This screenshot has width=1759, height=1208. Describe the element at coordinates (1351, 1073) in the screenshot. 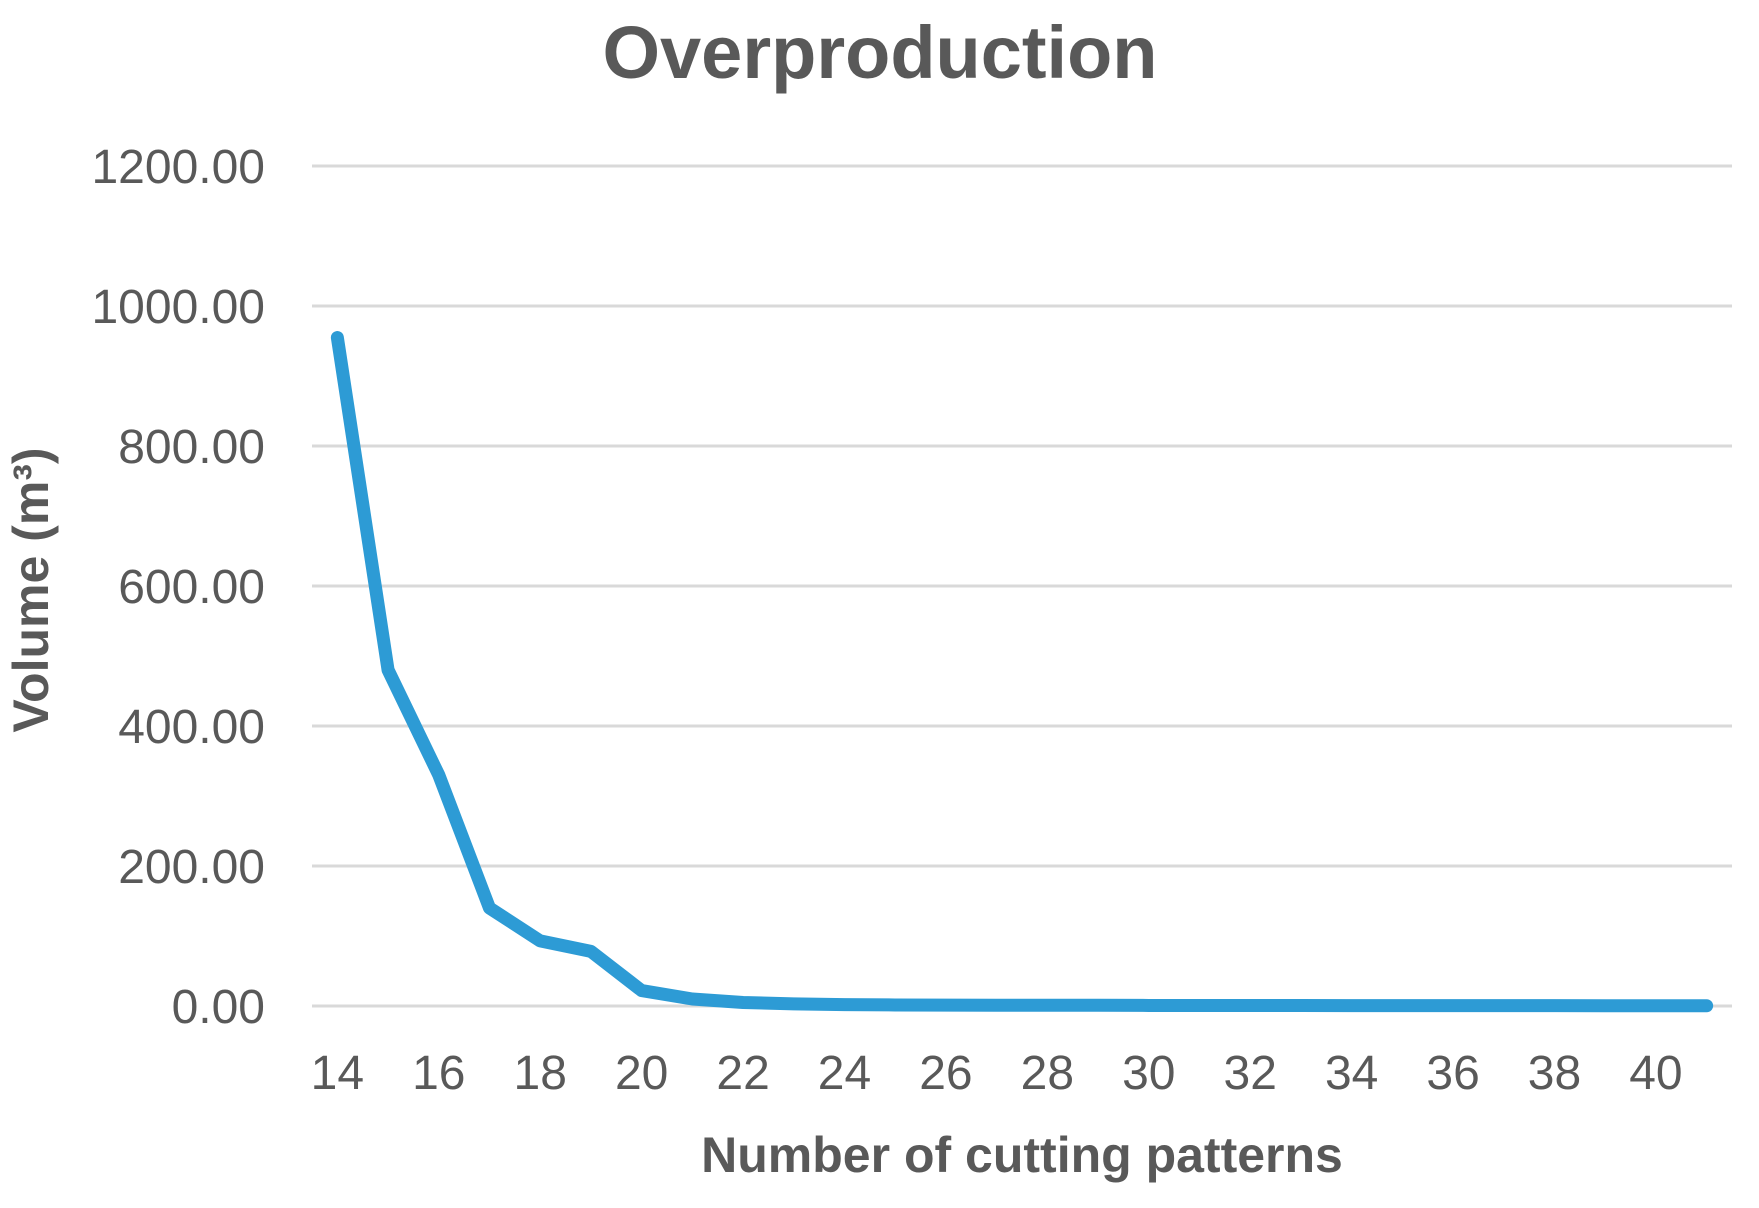

I see `x-tick-label: 34` at that location.